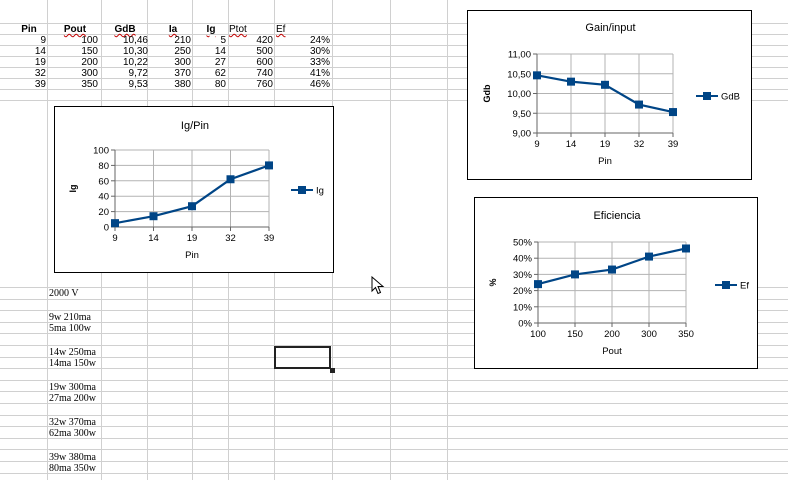  Describe the element at coordinates (72, 387) in the screenshot. I see `note-3a: 19w 300ma` at that location.